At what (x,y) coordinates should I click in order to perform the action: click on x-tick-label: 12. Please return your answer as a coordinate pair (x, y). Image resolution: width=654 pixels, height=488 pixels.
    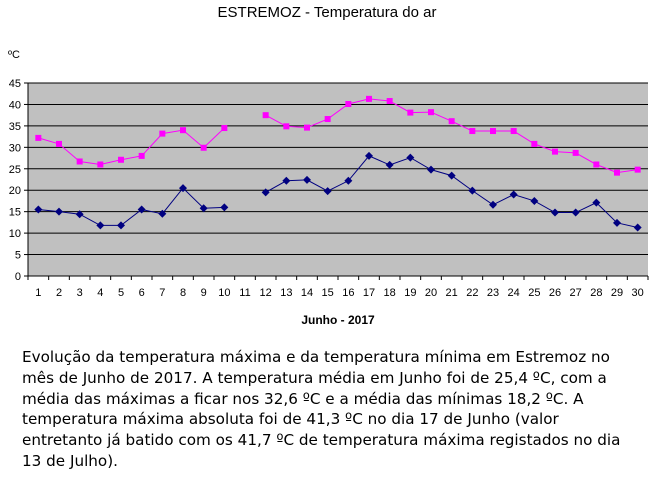
    Looking at the image, I should click on (266, 293).